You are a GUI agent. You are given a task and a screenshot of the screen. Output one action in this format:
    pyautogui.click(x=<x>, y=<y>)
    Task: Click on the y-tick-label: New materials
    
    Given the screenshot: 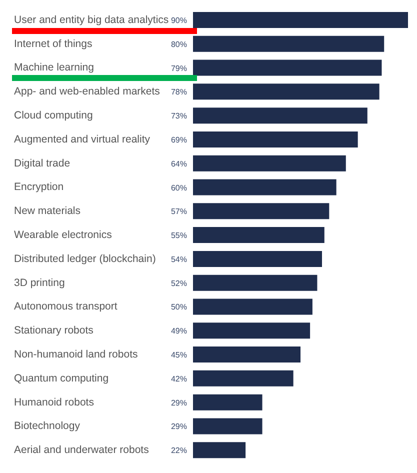 What is the action you would take?
    pyautogui.click(x=47, y=211)
    